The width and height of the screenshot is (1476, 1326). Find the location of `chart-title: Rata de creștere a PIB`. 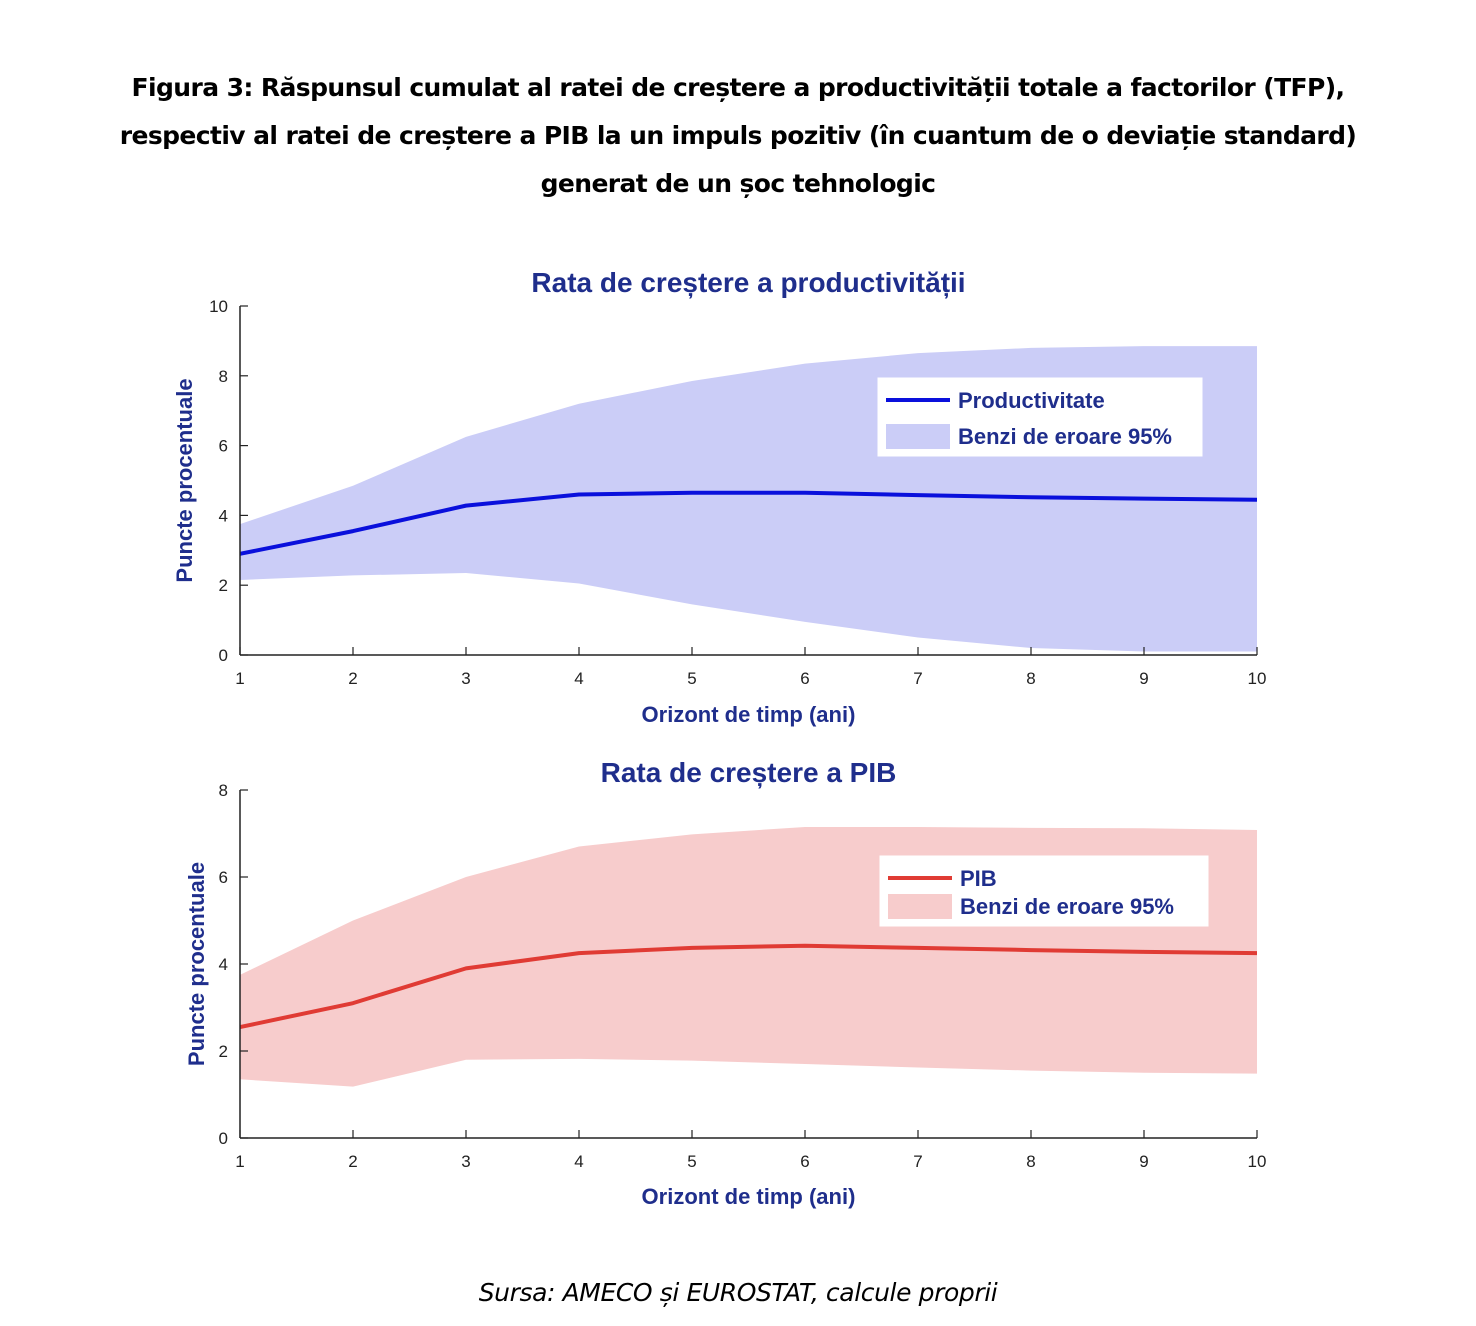

chart-title: Rata de creștere a PIB is located at coordinates (749, 772).